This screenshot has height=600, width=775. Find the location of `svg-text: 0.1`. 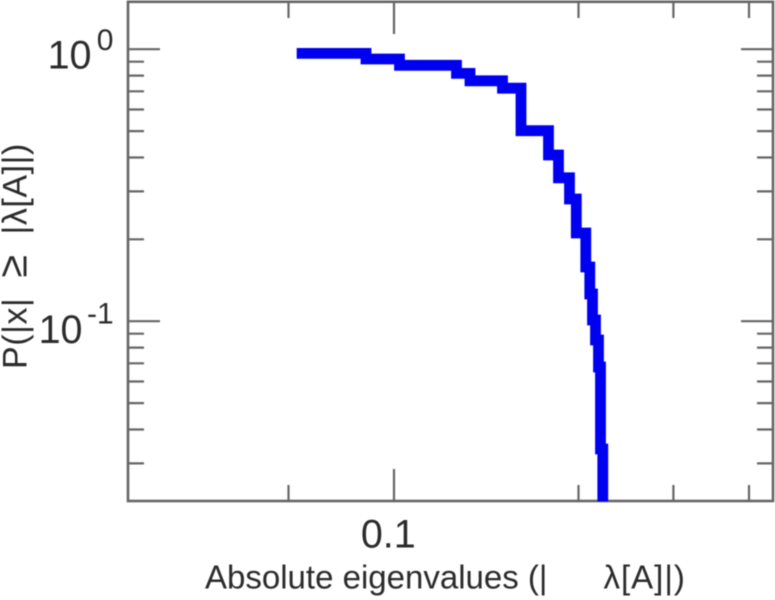

svg-text: 0.1 is located at coordinates (388, 535).